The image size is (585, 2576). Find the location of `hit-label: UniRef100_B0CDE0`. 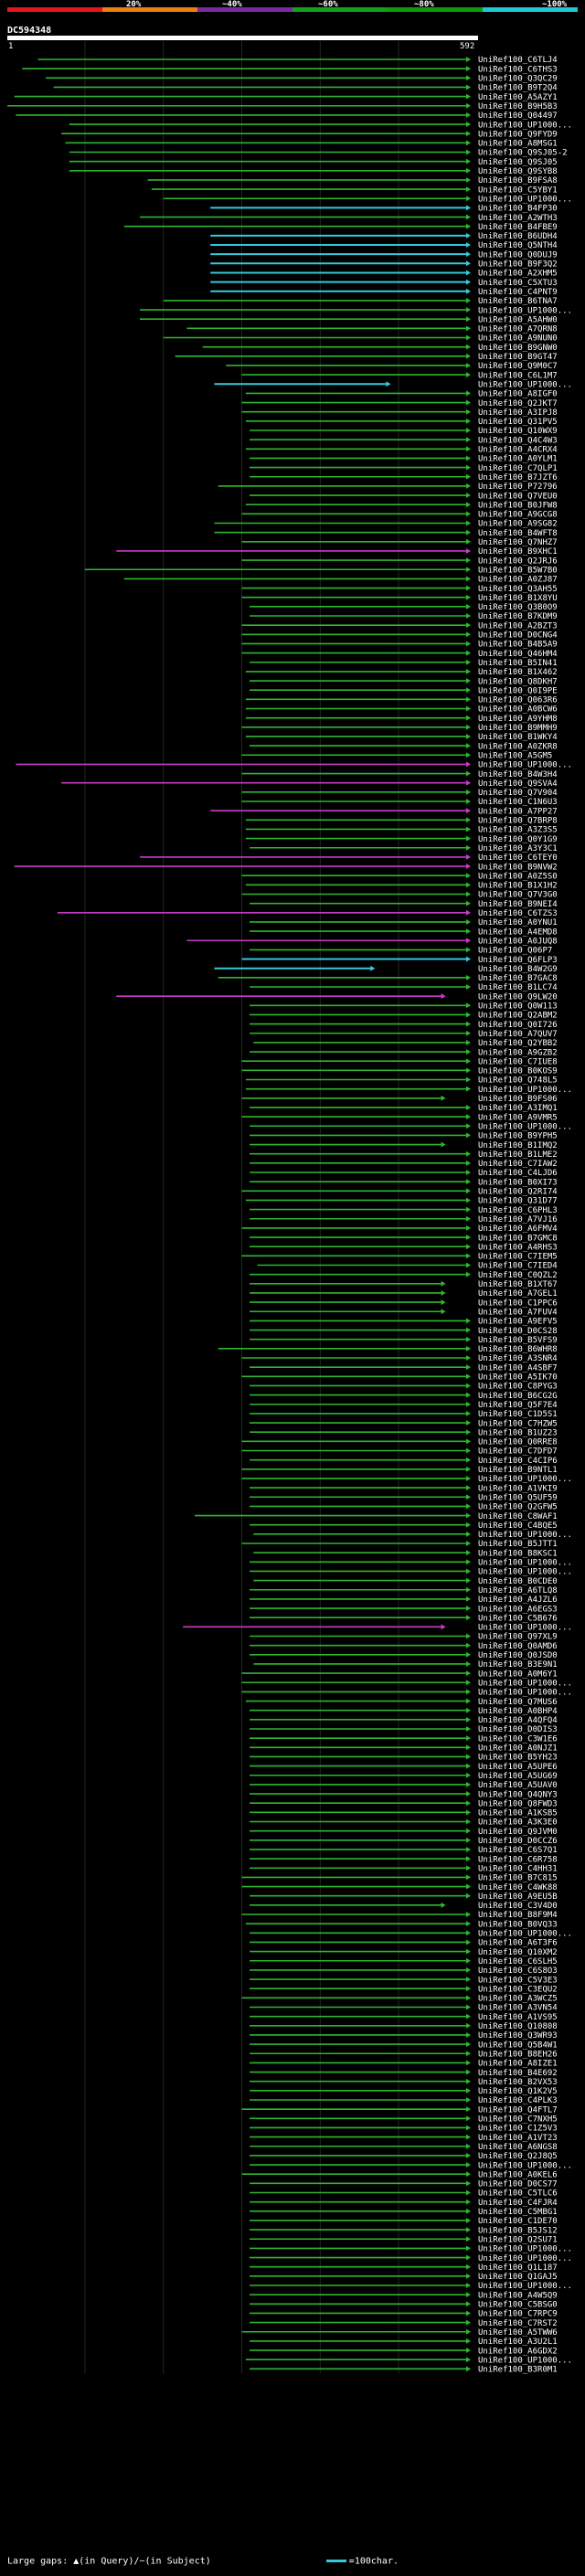

hit-label: UniRef100_B0CDE0 is located at coordinates (518, 1581).